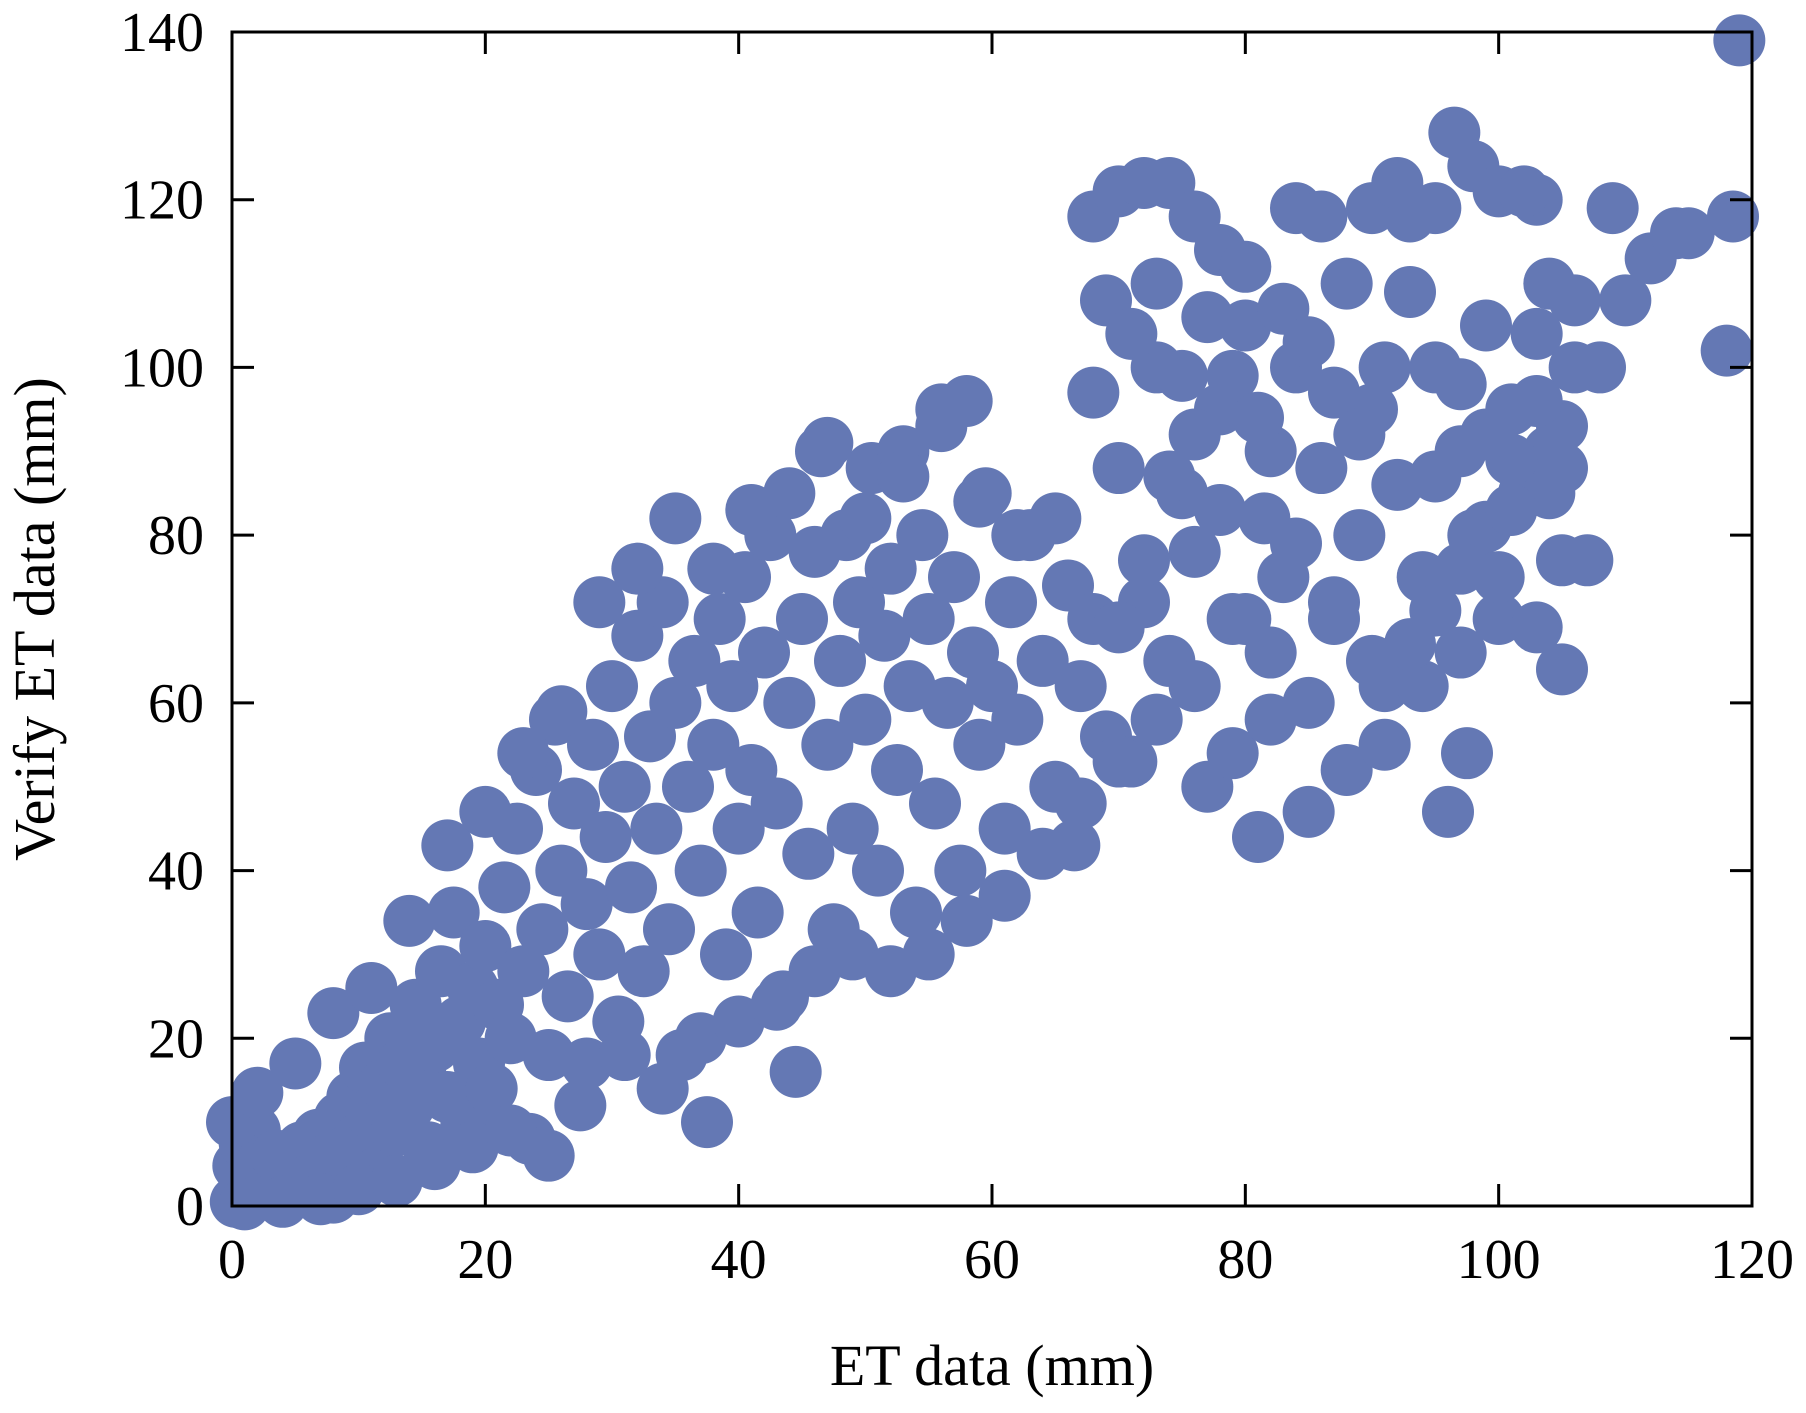 This screenshot has height=1413, width=1806. What do you see at coordinates (232, 1260) in the screenshot?
I see `x-tick-label: 0` at bounding box center [232, 1260].